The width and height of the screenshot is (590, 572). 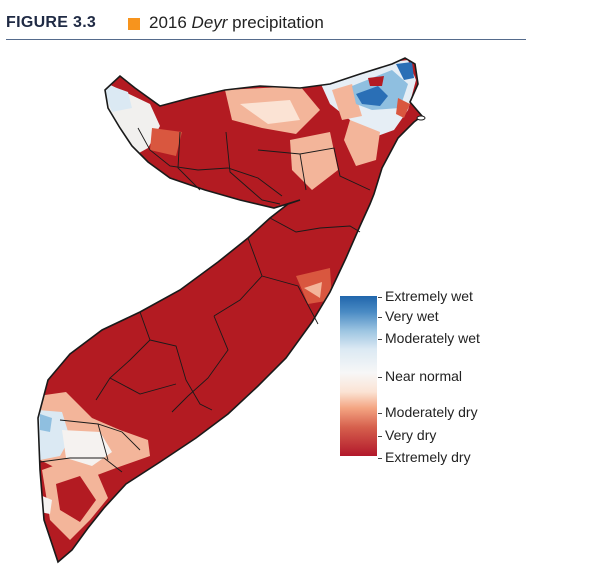 What do you see at coordinates (51, 22) in the screenshot?
I see `figure-label: FIGURE 3.3` at bounding box center [51, 22].